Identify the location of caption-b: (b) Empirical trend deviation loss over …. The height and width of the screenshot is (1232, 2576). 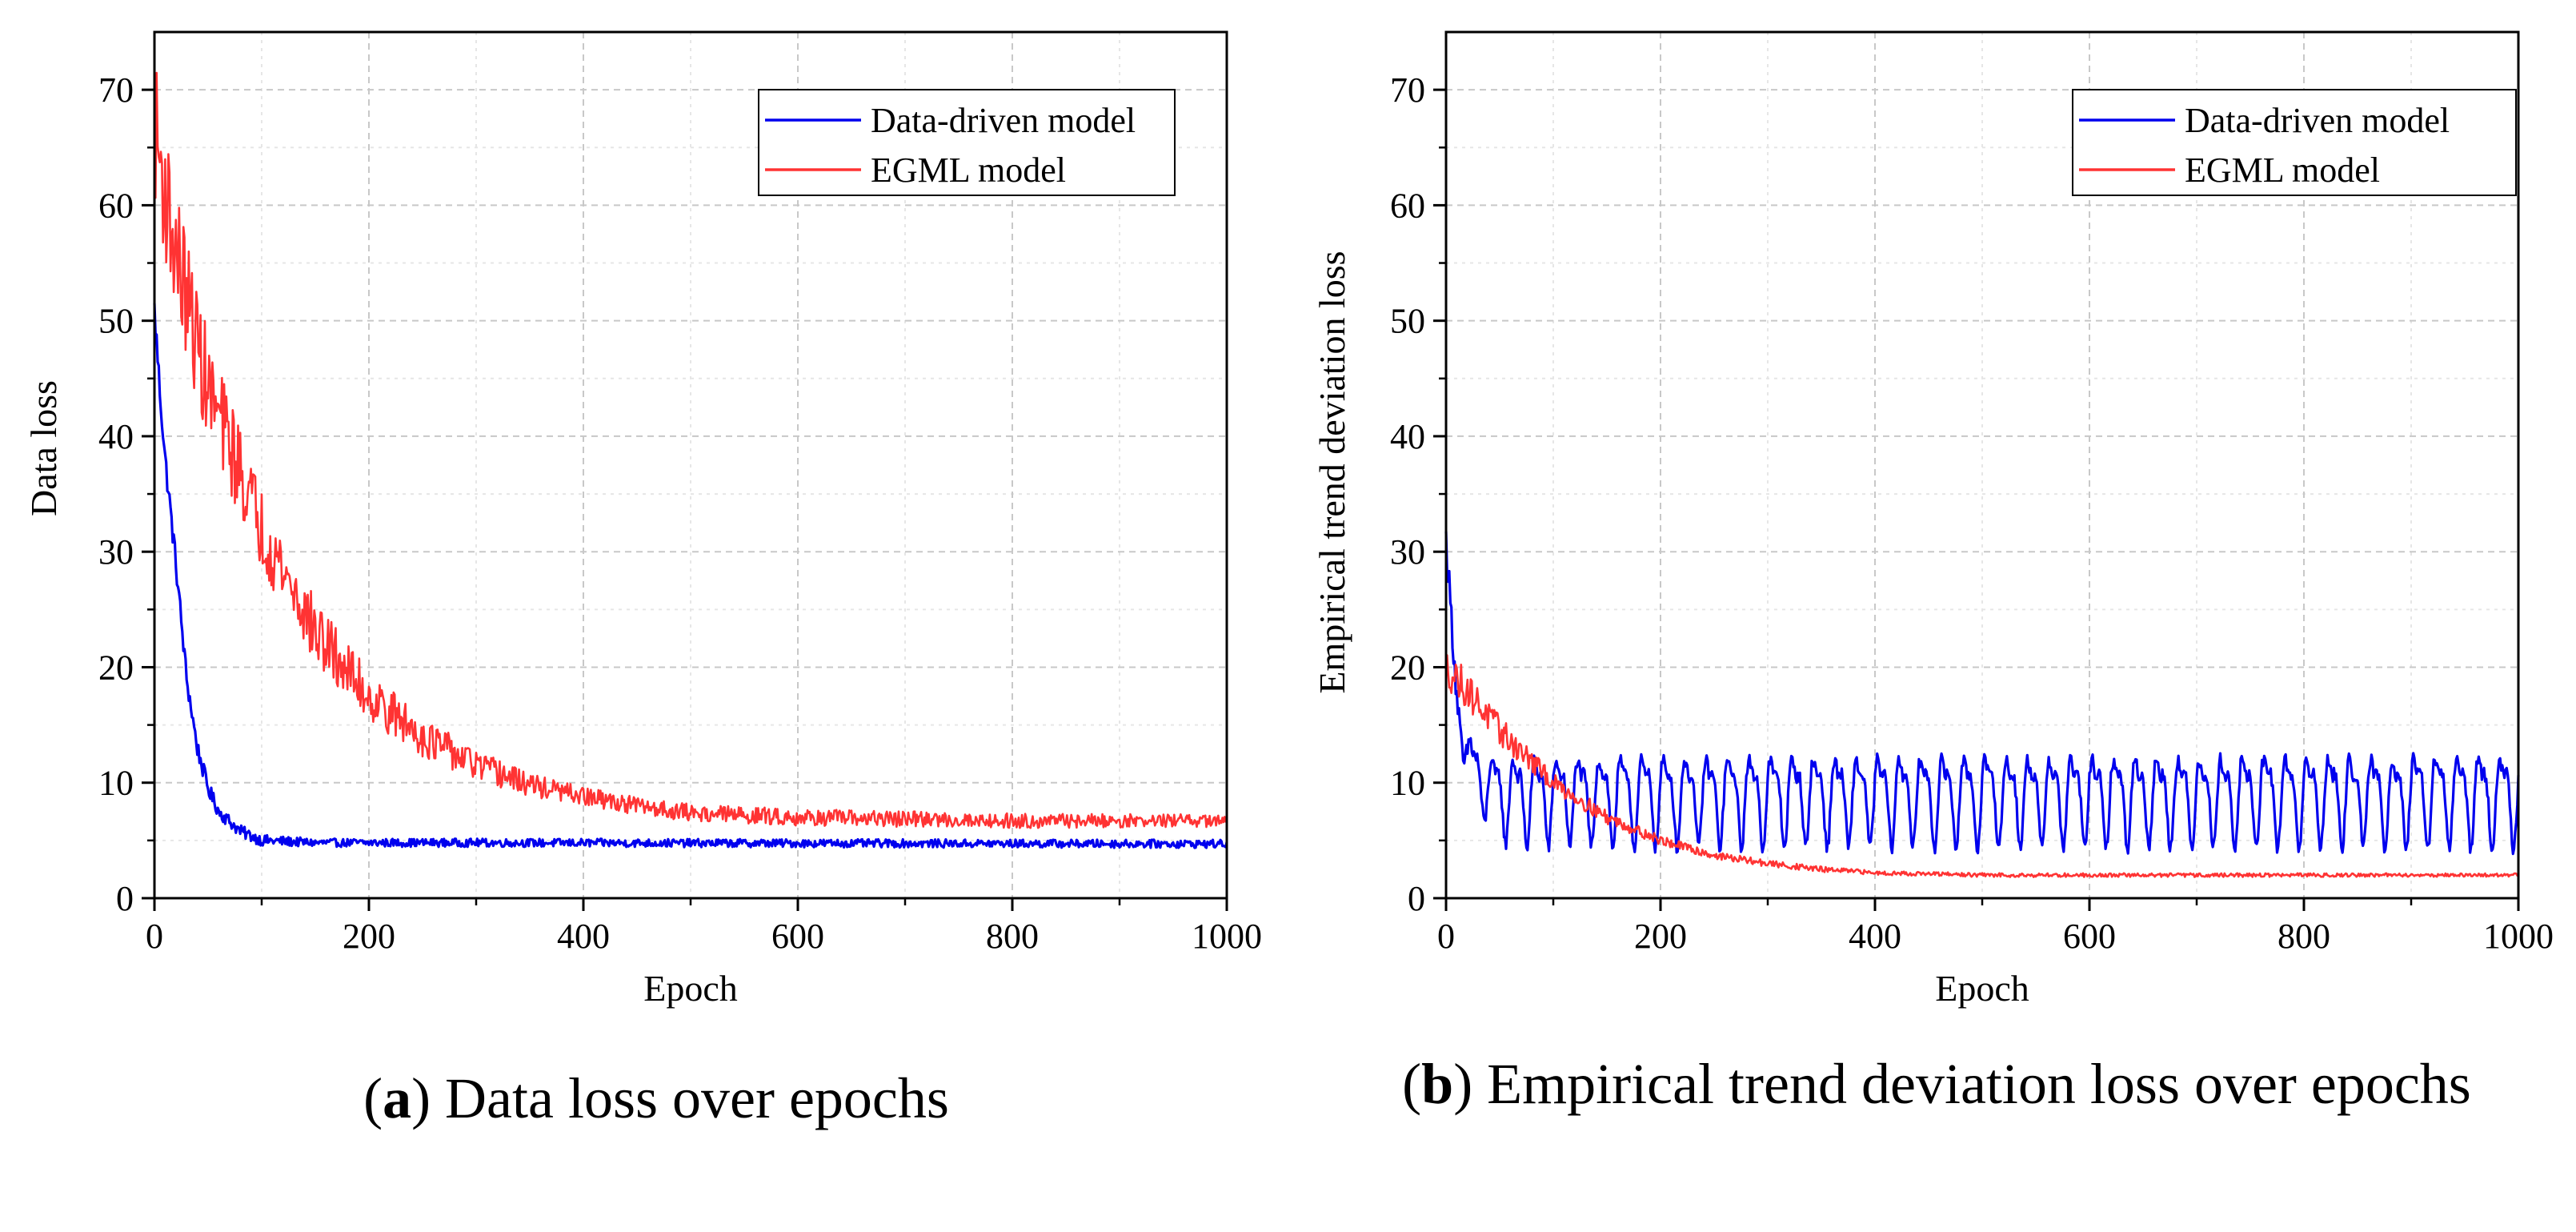
(1936, 1084).